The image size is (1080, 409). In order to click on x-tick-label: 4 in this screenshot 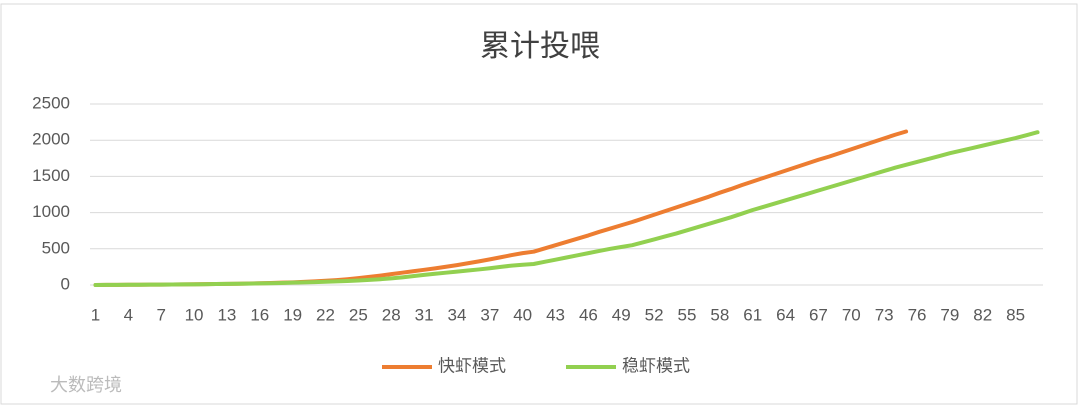, I will do `click(128, 314)`.